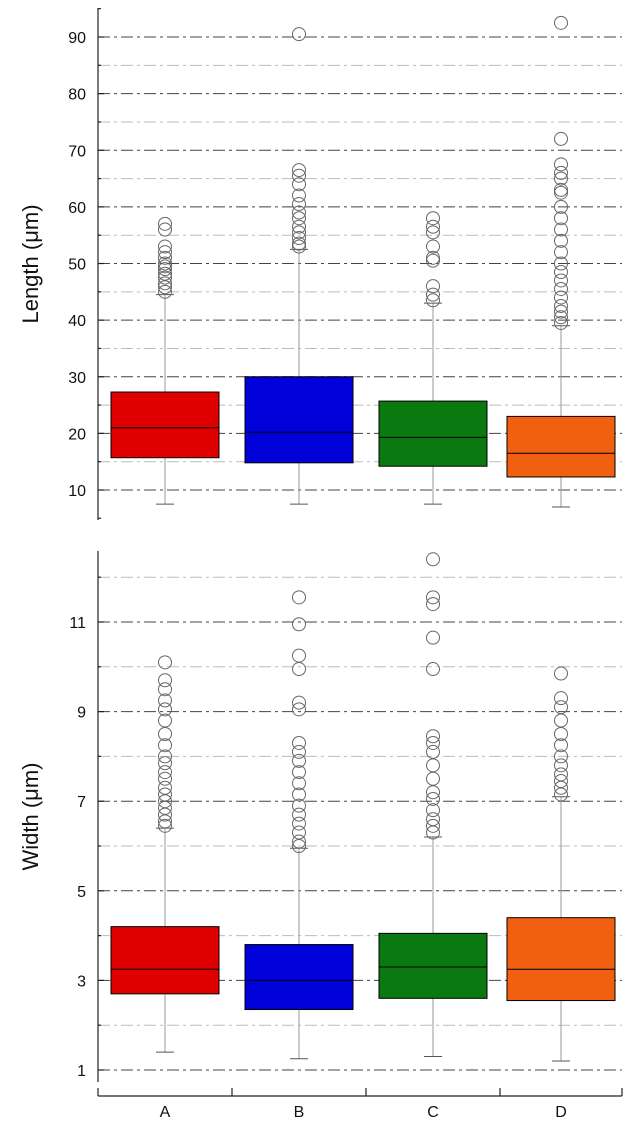  What do you see at coordinates (30, 816) in the screenshot?
I see `width-axis-title: Width (μm)` at bounding box center [30, 816].